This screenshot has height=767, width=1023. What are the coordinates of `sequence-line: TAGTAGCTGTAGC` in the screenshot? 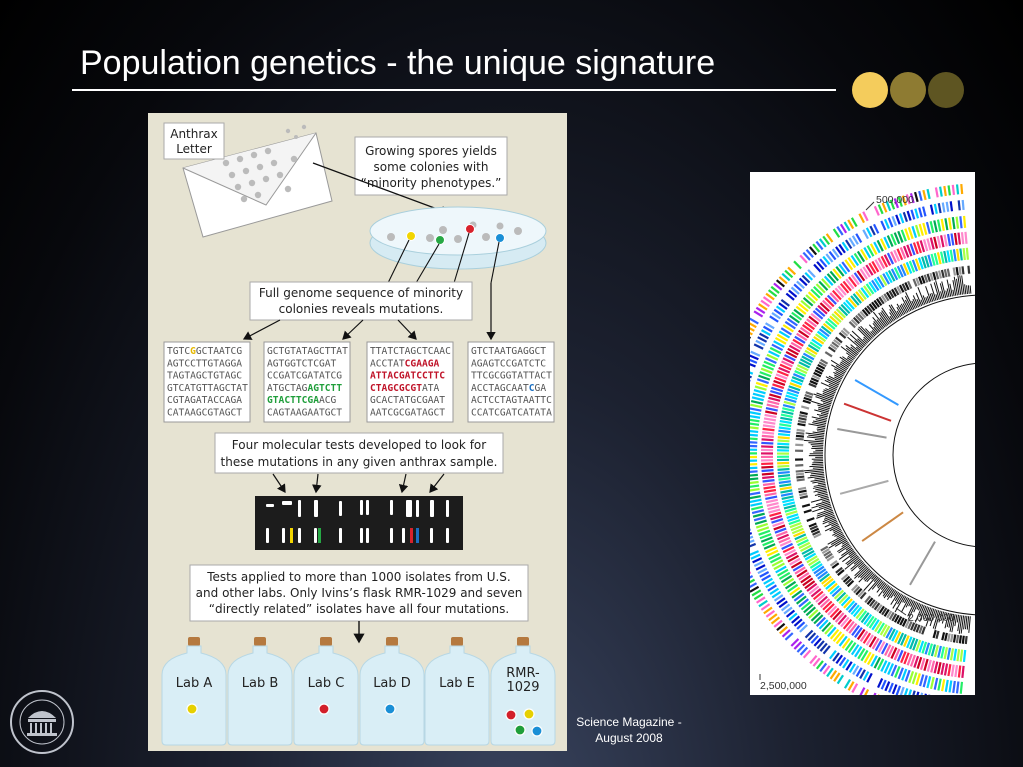 It's located at (204, 376).